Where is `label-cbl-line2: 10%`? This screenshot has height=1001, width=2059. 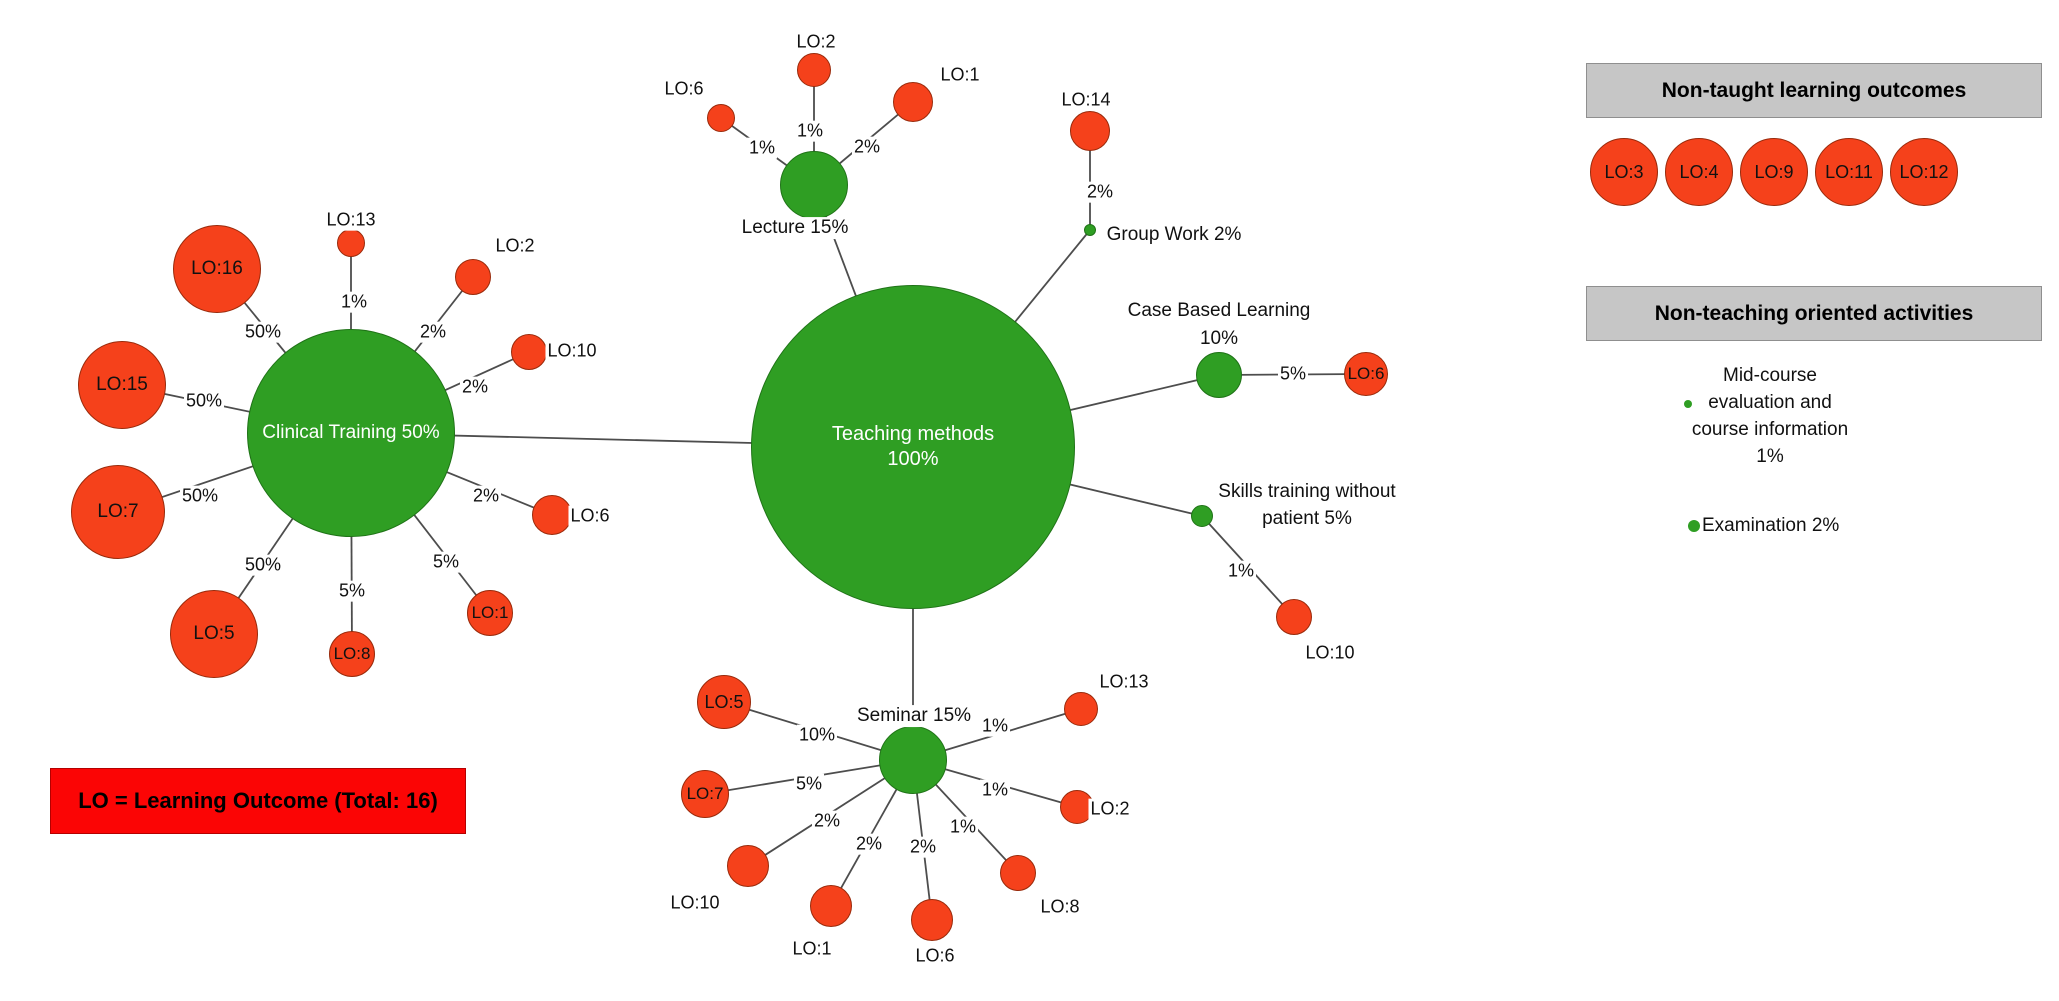 label-cbl-line2: 10% is located at coordinates (1219, 339).